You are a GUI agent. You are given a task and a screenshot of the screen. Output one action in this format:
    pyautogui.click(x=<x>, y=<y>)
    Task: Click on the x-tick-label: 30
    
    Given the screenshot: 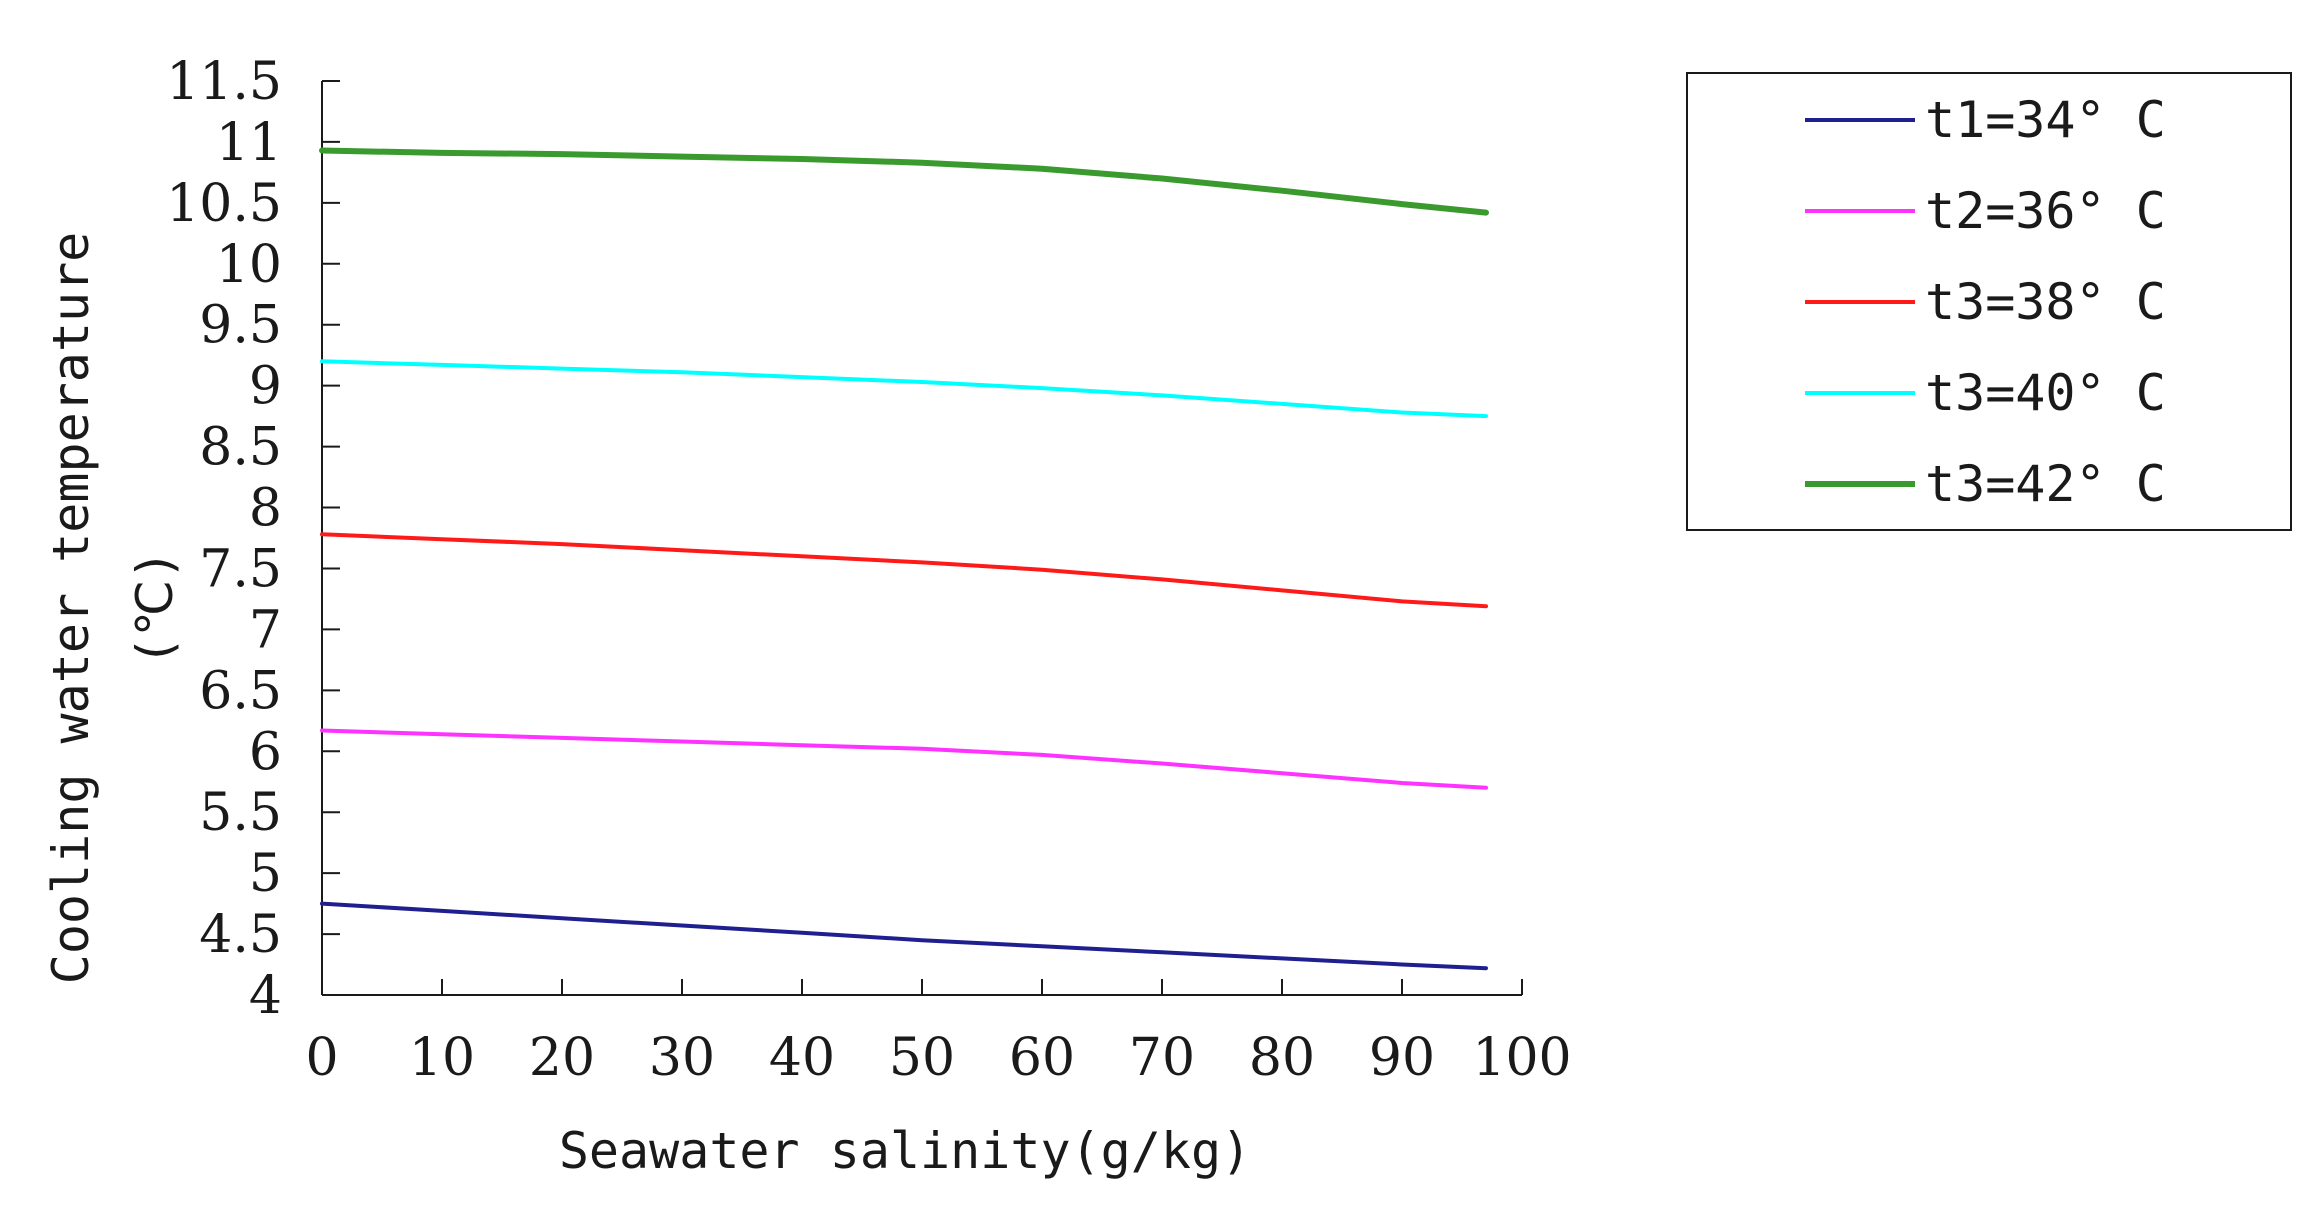 What is the action you would take?
    pyautogui.click(x=682, y=1058)
    